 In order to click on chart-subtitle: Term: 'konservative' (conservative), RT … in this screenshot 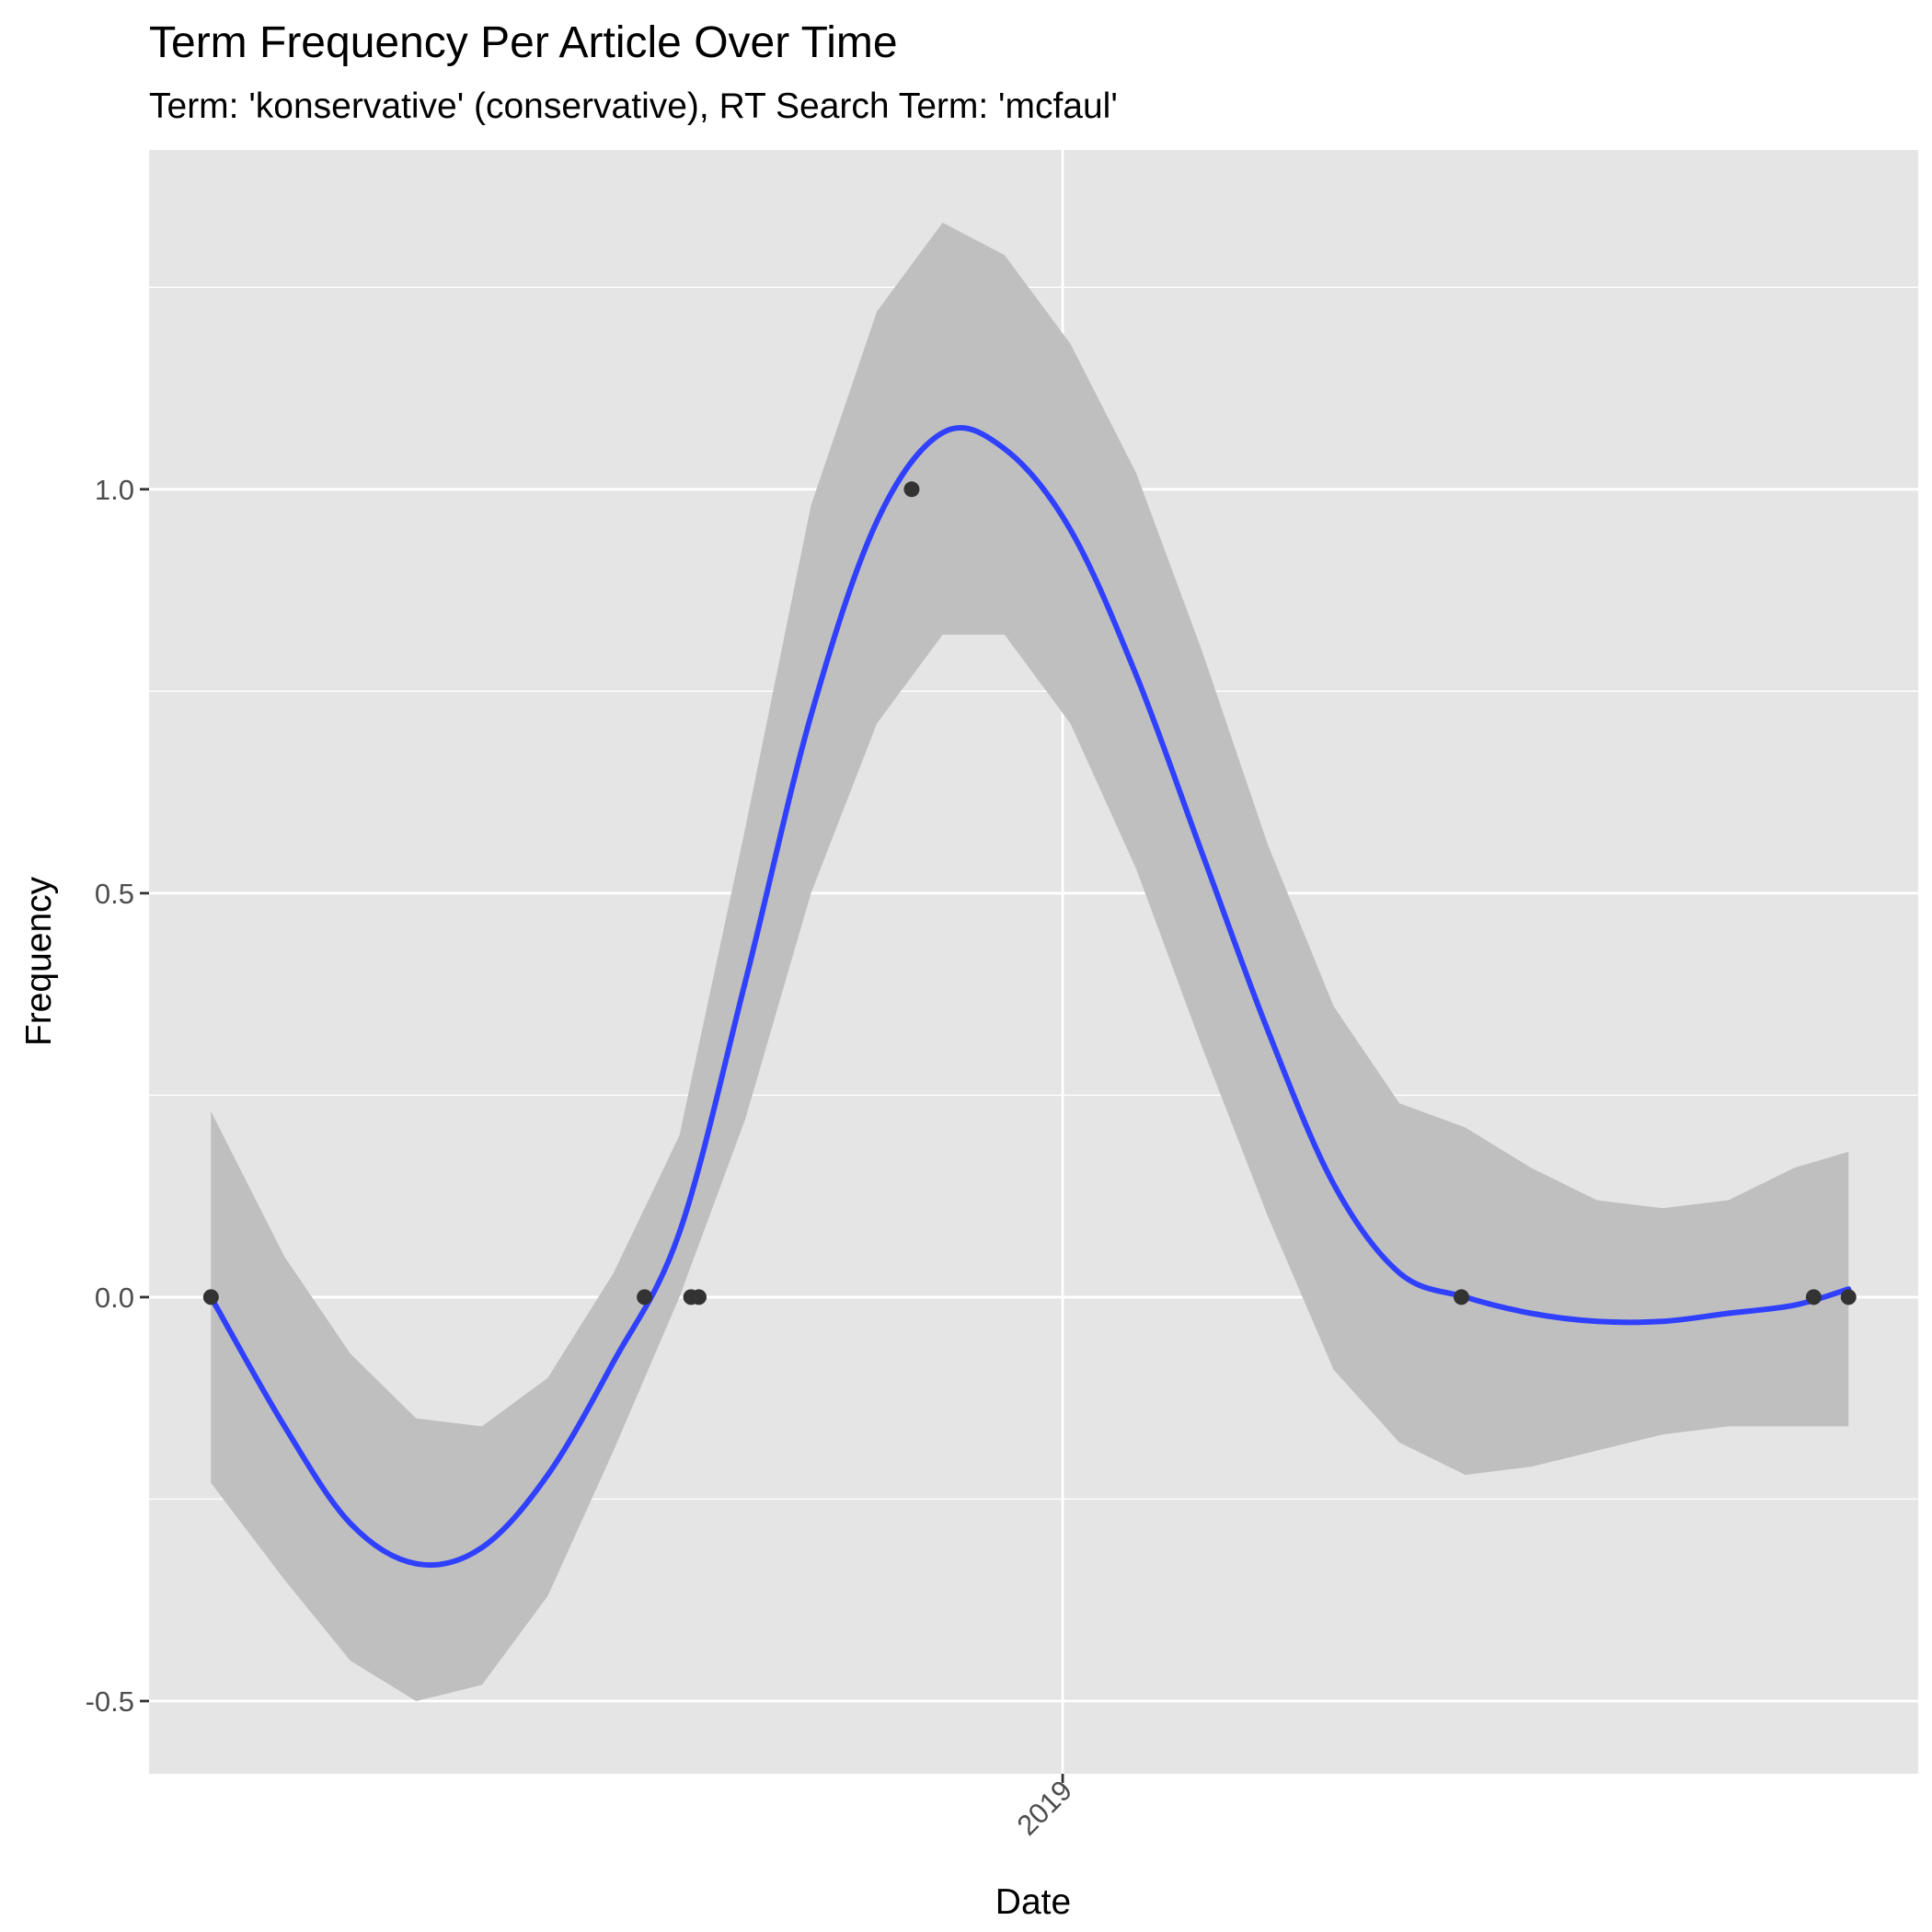, I will do `click(633, 106)`.